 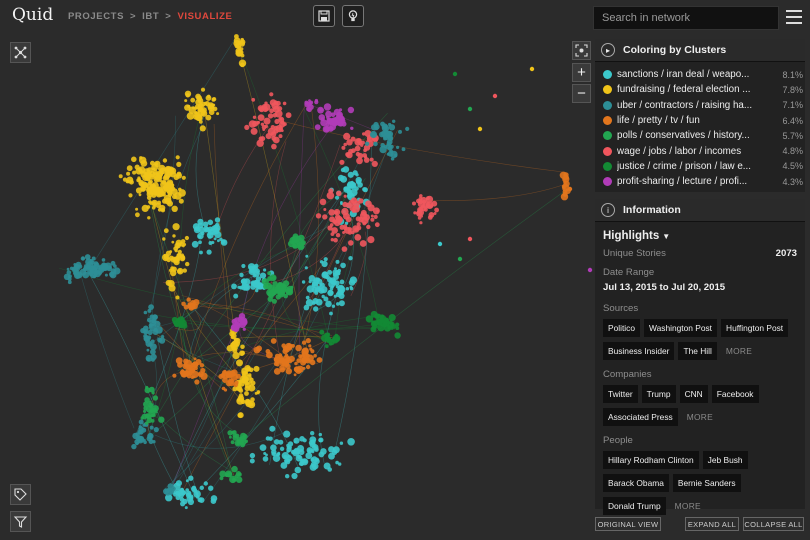 What do you see at coordinates (628, 524) in the screenshot?
I see `original-view-button: ORIGINAL VIEW` at bounding box center [628, 524].